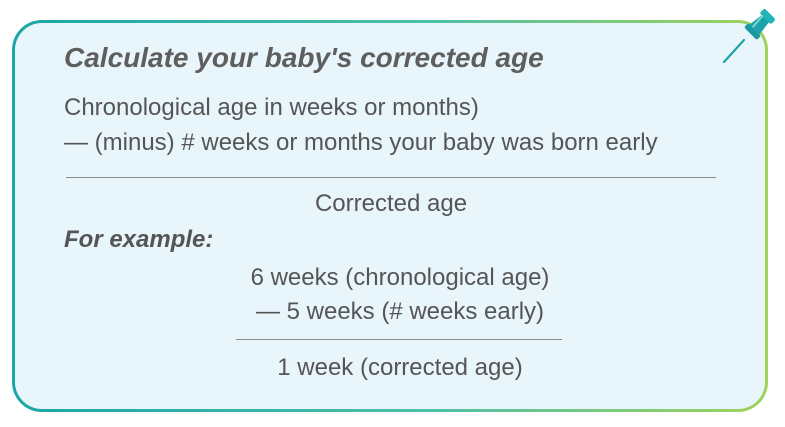  I want to click on example-line-chronological: 6 weeks (chronological age), so click(400, 277).